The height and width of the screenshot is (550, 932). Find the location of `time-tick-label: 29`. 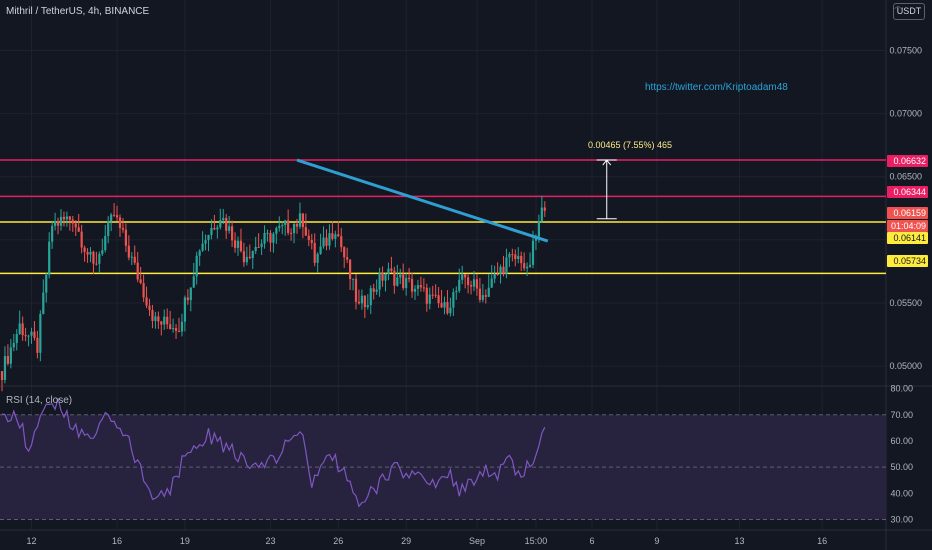

time-tick-label: 29 is located at coordinates (406, 541).